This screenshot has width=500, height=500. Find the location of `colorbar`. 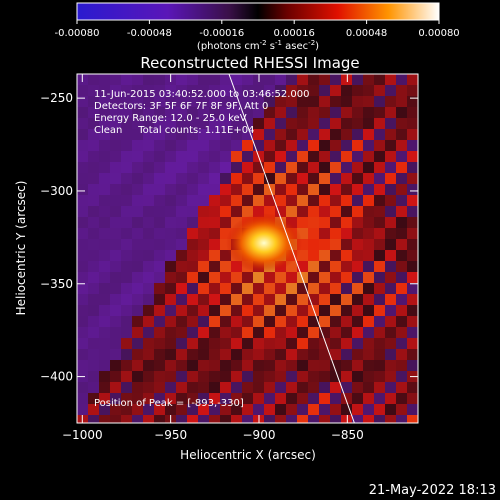

colorbar is located at coordinates (258, 11).